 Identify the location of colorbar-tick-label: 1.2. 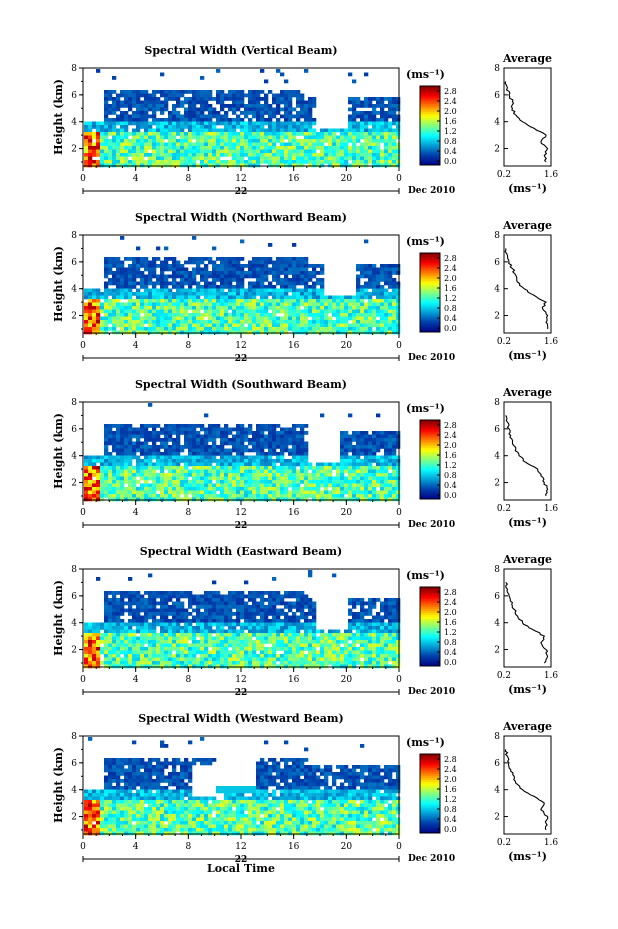
(450, 131).